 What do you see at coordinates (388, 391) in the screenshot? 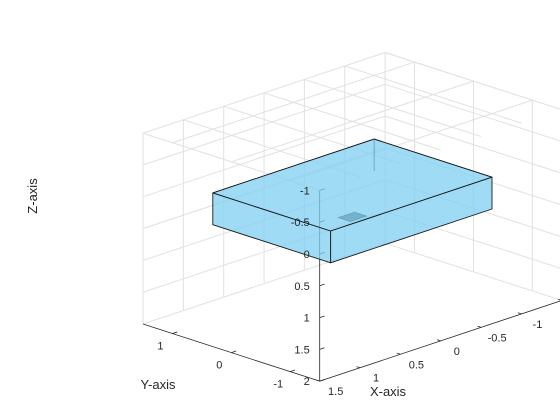
I see `x-axis-label: X-axis` at bounding box center [388, 391].